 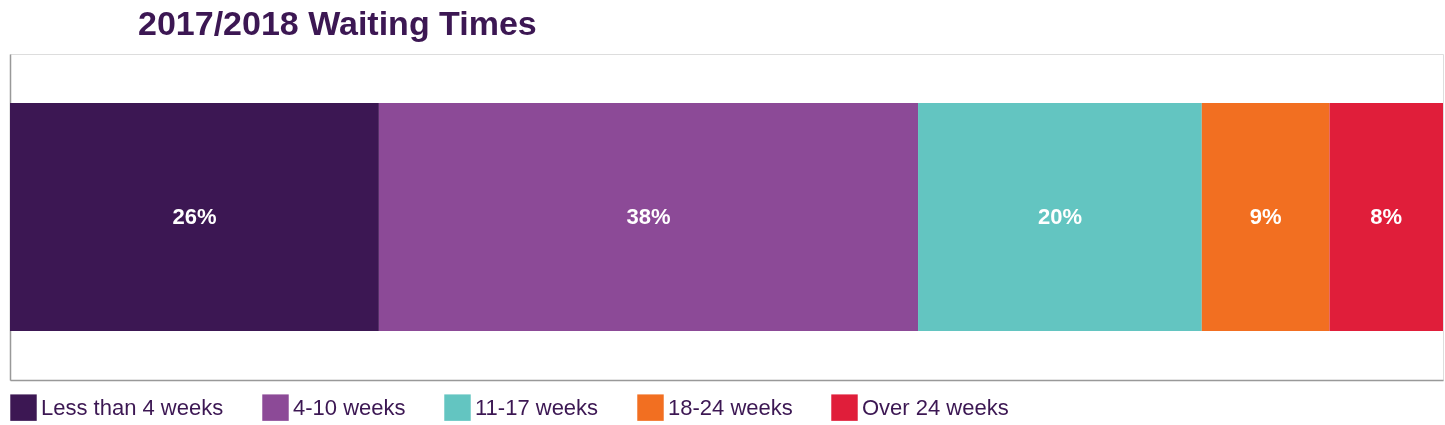 I want to click on data-label: 38%, so click(x=648, y=216).